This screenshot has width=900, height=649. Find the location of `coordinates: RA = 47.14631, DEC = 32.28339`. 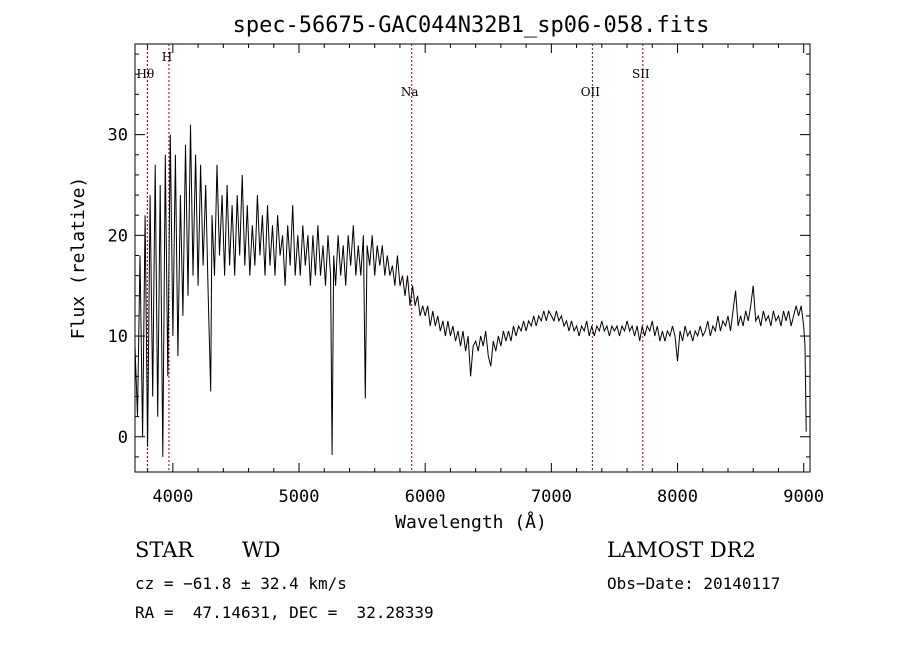

coordinates: RA = 47.14631, DEC = 32.28339 is located at coordinates (284, 612).